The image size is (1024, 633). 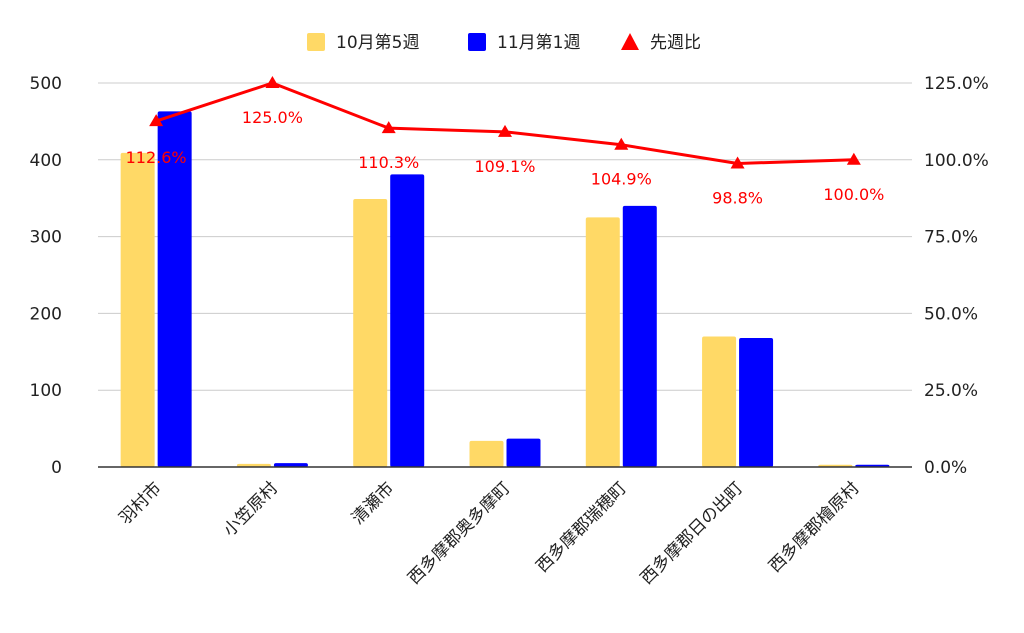 What do you see at coordinates (140, 503) in the screenshot?
I see `category-label: 羽村市` at bounding box center [140, 503].